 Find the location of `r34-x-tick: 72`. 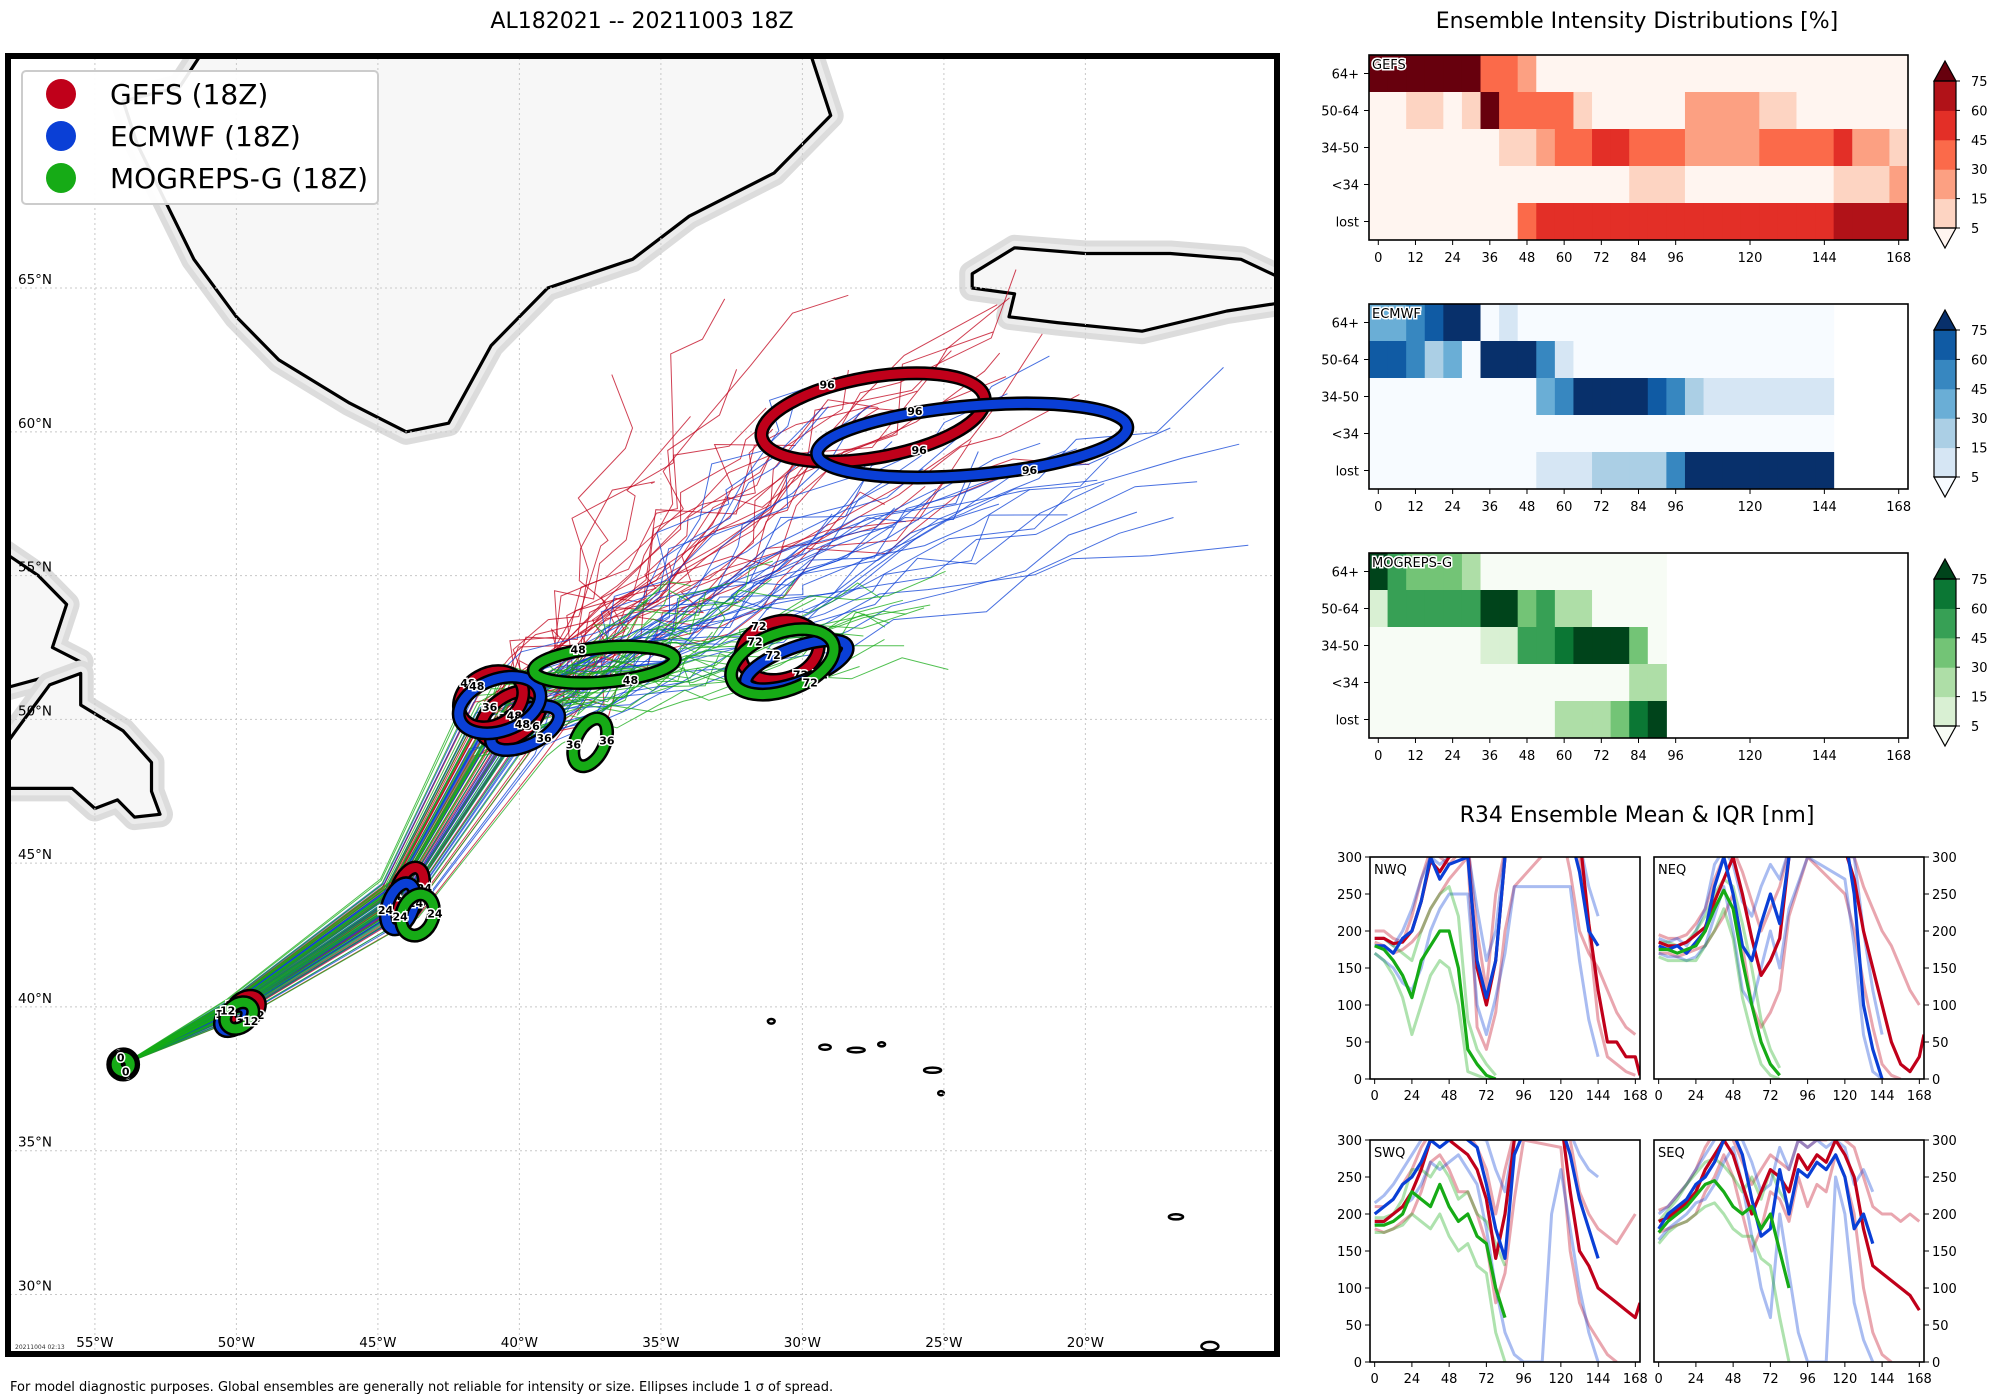

r34-x-tick: 72 is located at coordinates (1486, 1096).